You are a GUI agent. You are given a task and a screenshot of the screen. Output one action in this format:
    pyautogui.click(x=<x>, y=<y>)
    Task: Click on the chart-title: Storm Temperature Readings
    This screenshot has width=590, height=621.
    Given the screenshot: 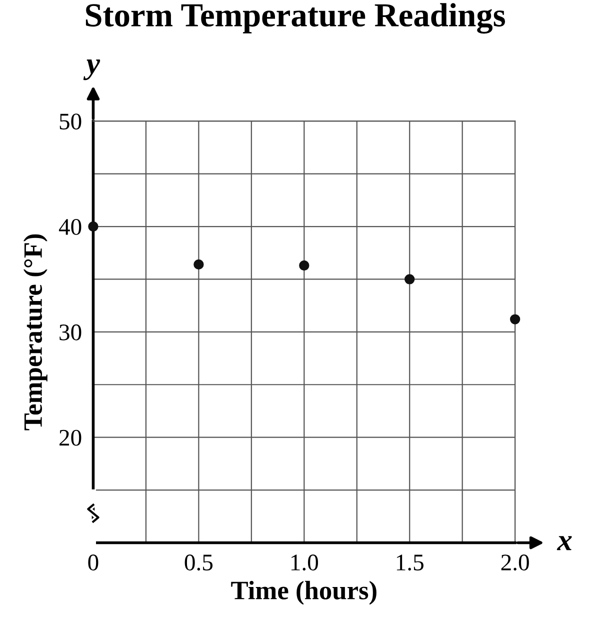 What is the action you would take?
    pyautogui.click(x=296, y=18)
    